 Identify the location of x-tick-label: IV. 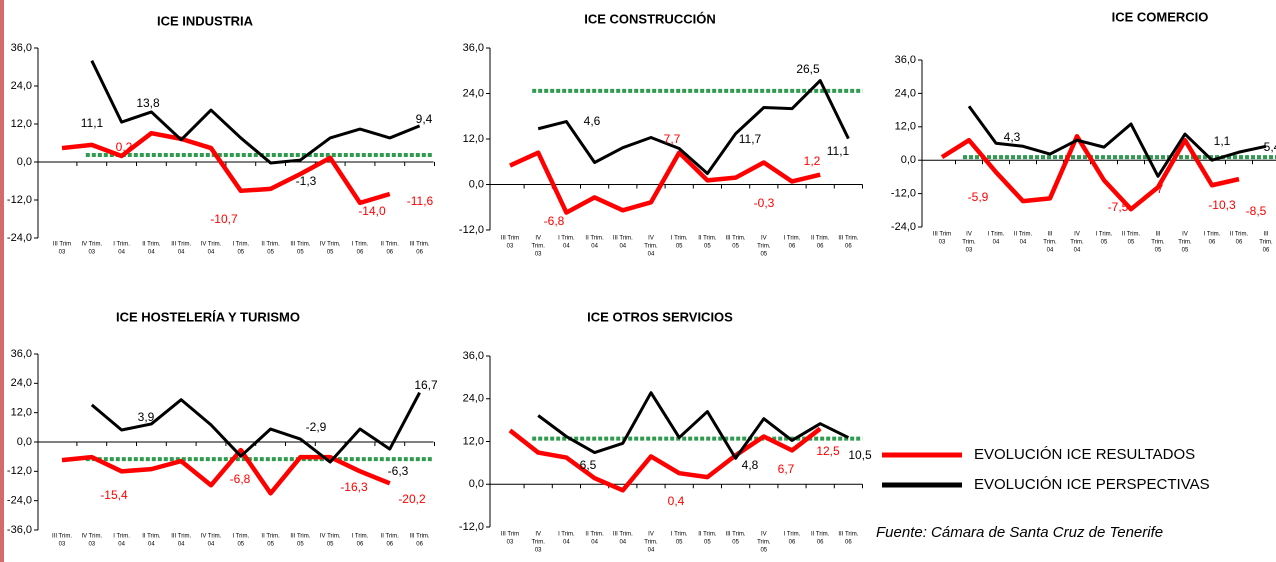
(1185, 235).